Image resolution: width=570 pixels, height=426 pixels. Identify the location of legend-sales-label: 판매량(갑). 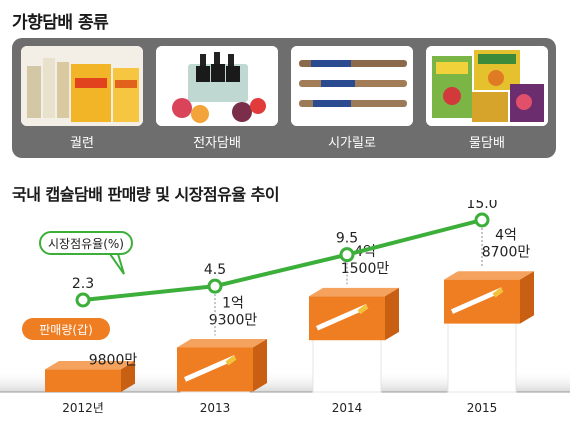
(66, 330).